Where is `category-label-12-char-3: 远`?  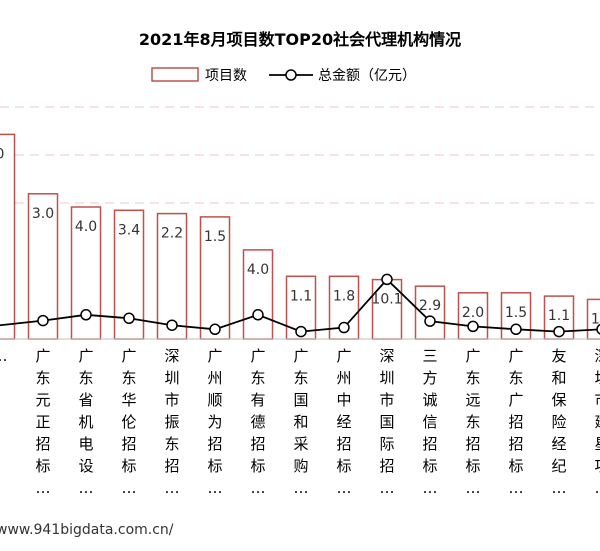 category-label-12-char-3: 远 is located at coordinates (472, 400).